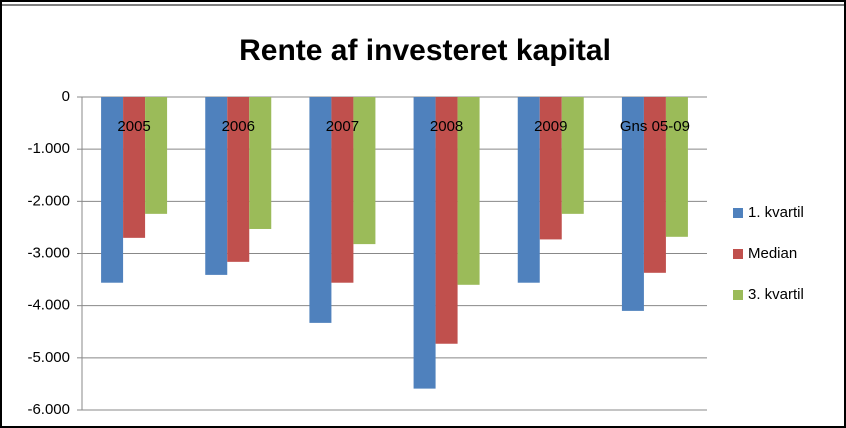 The image size is (846, 428). What do you see at coordinates (776, 212) in the screenshot?
I see `legend-label: 1. kvartil` at bounding box center [776, 212].